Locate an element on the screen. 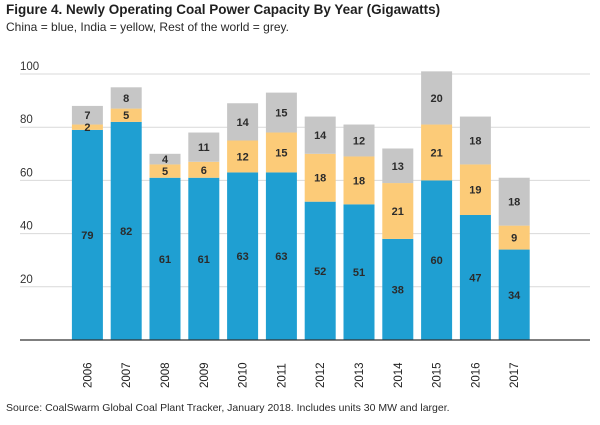 Image resolution: width=600 pixels, height=425 pixels. value-label-china: 82 is located at coordinates (126, 232).